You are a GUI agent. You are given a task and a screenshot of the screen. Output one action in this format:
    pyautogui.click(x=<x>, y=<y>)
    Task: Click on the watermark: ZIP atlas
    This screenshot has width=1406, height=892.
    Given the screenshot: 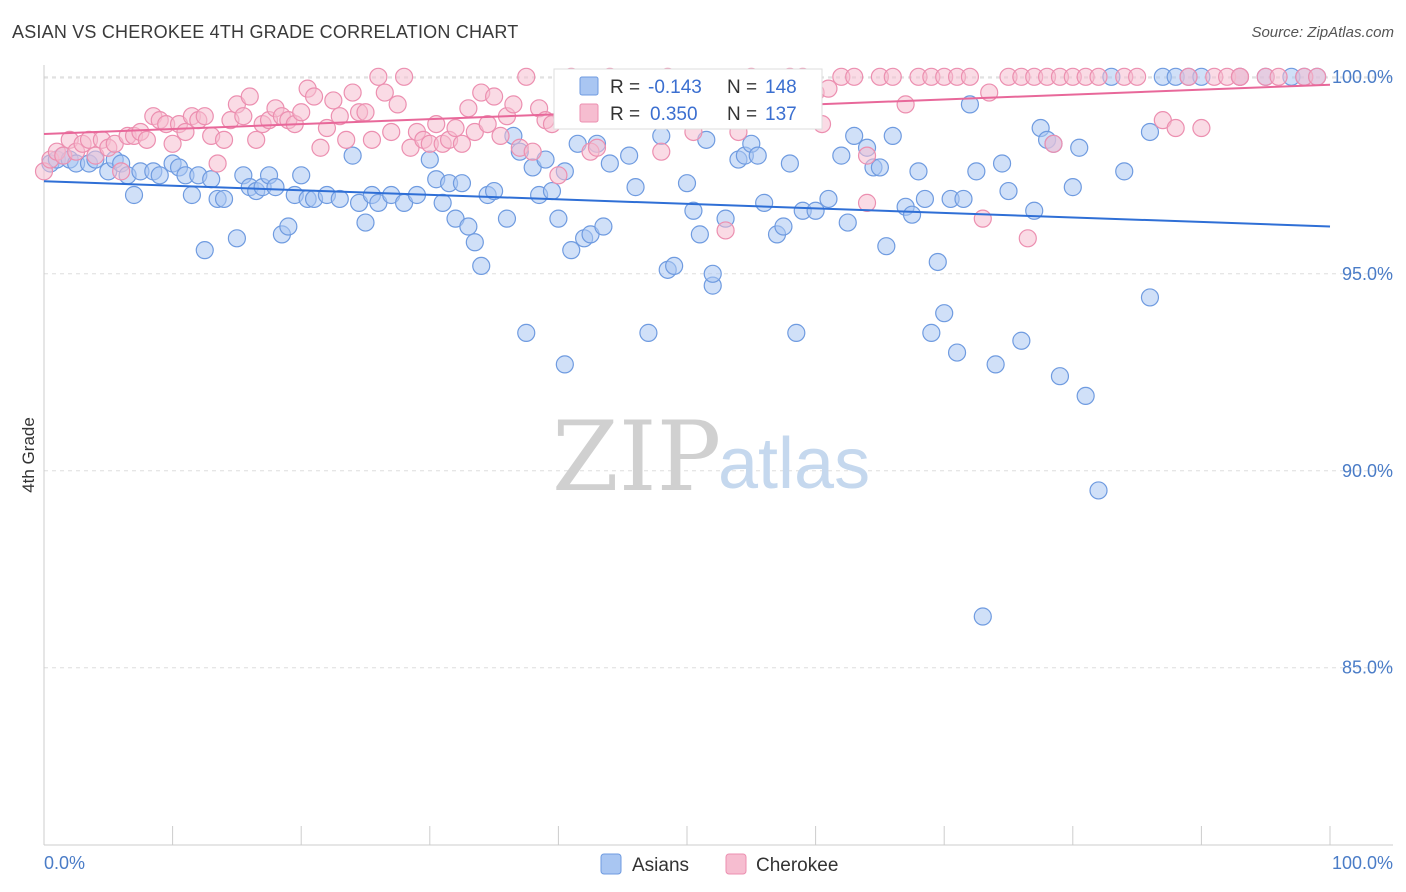 What is the action you would take?
    pyautogui.click(x=711, y=457)
    